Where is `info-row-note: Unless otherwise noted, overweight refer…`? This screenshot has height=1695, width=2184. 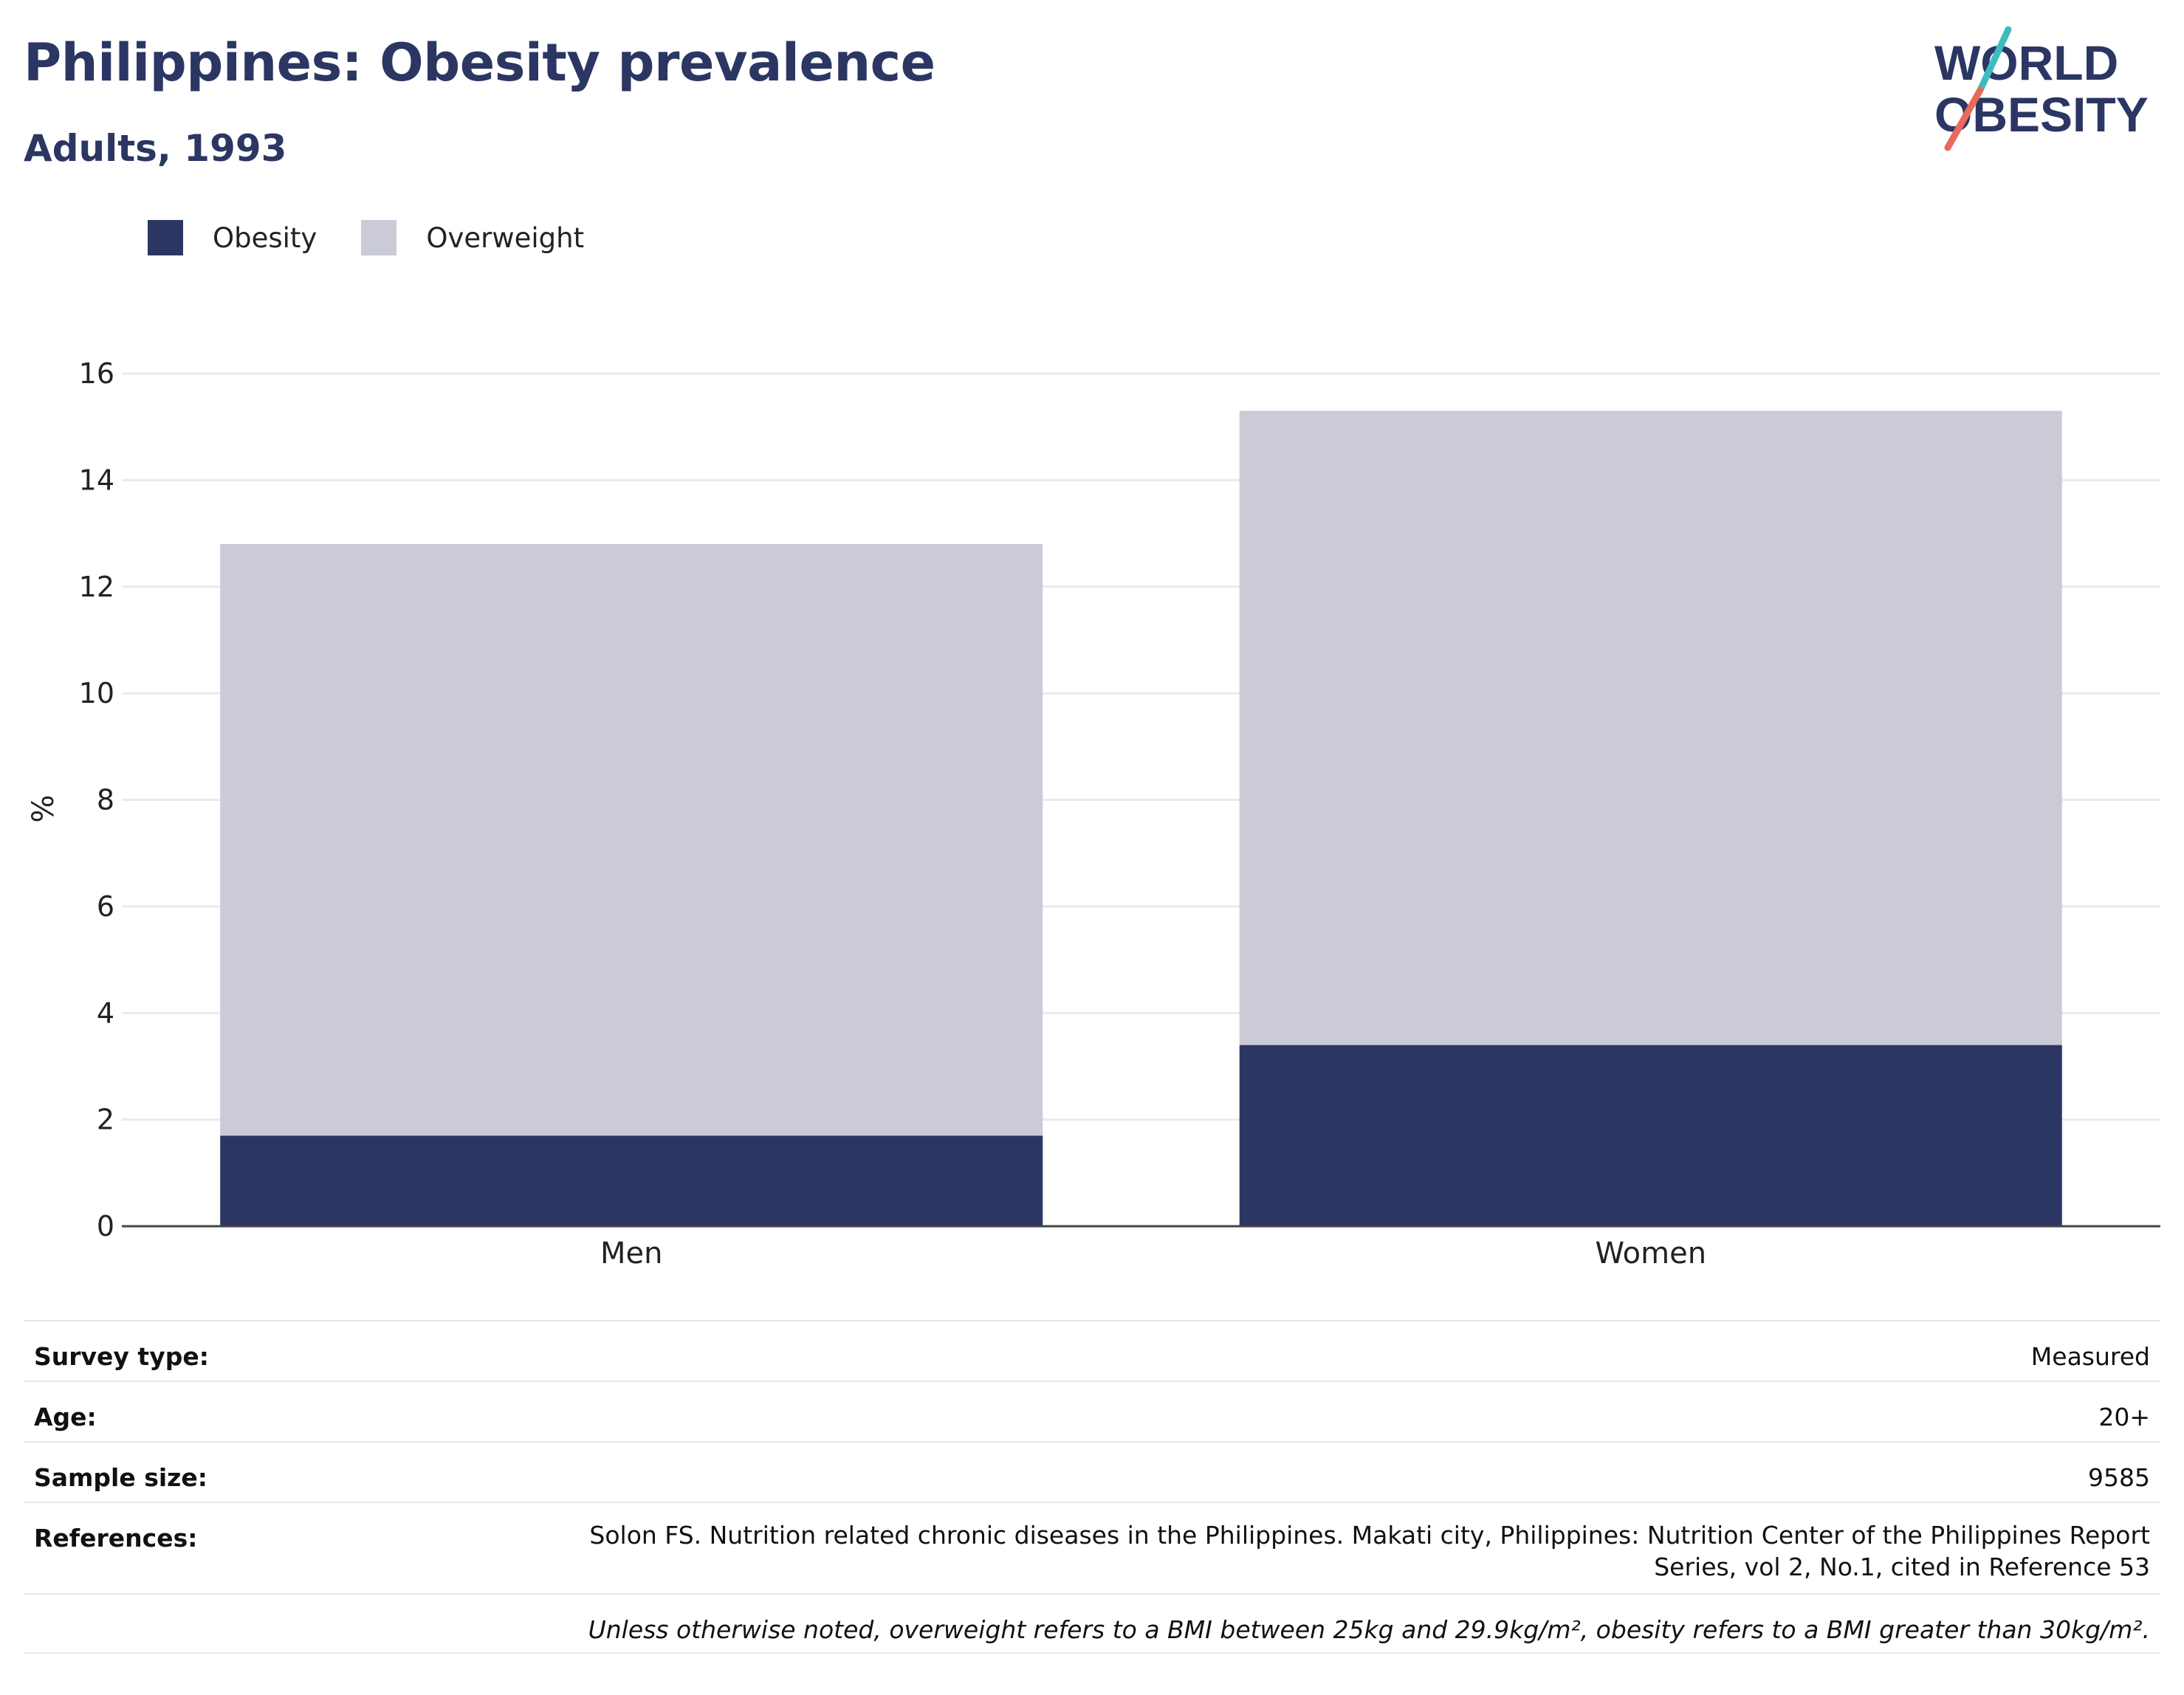 info-row-note: Unless otherwise noted, overweight refer… is located at coordinates (1092, 1623).